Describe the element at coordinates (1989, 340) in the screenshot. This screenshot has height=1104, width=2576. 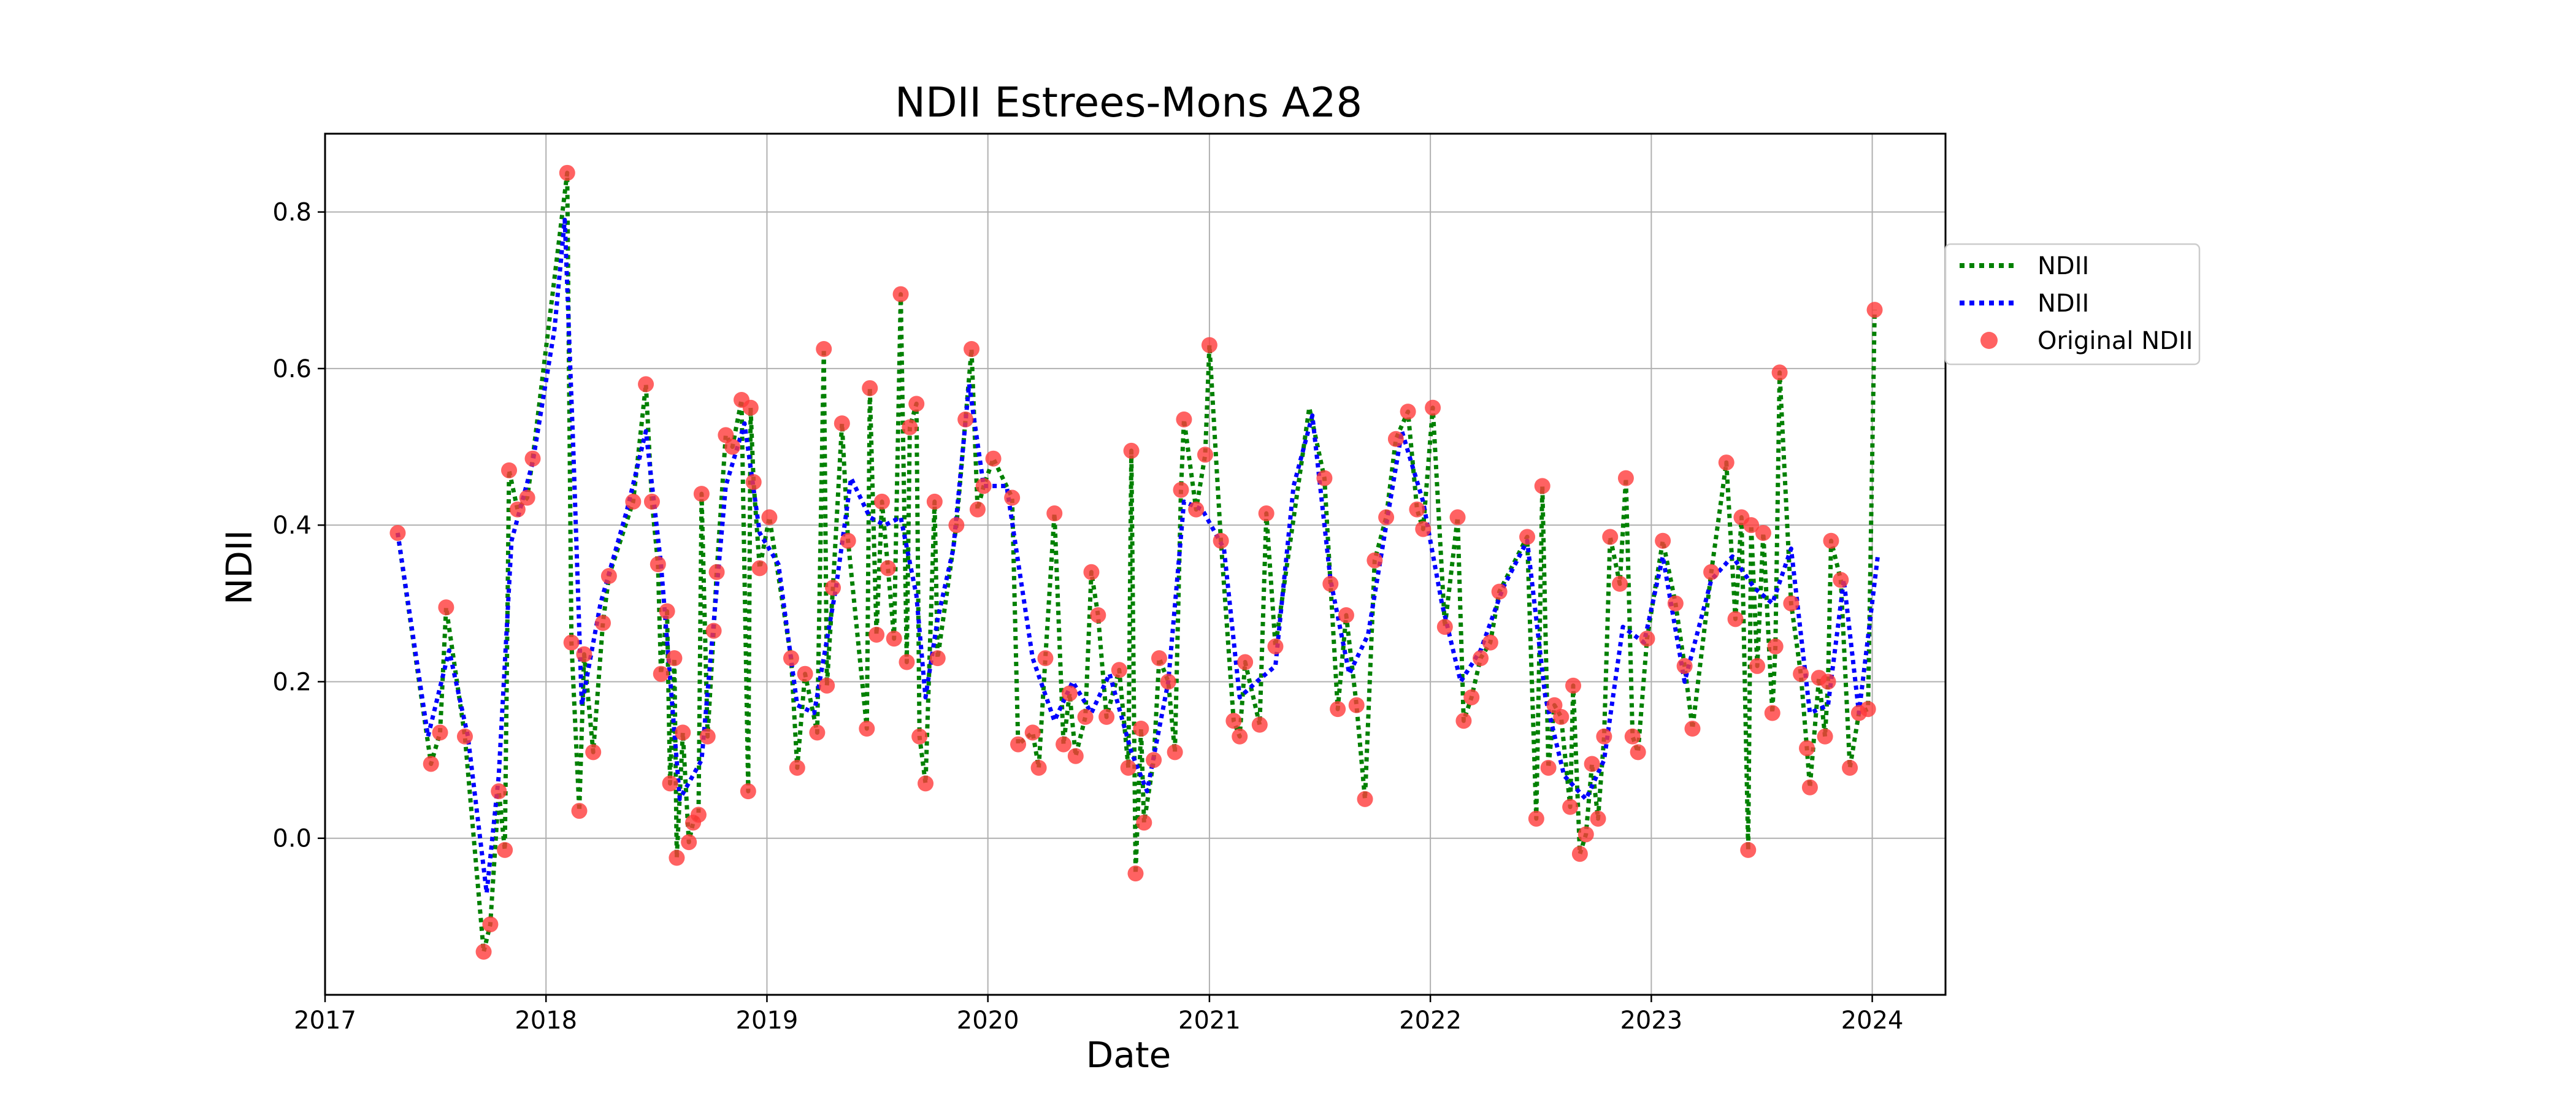
I see `legend-marker-original` at that location.